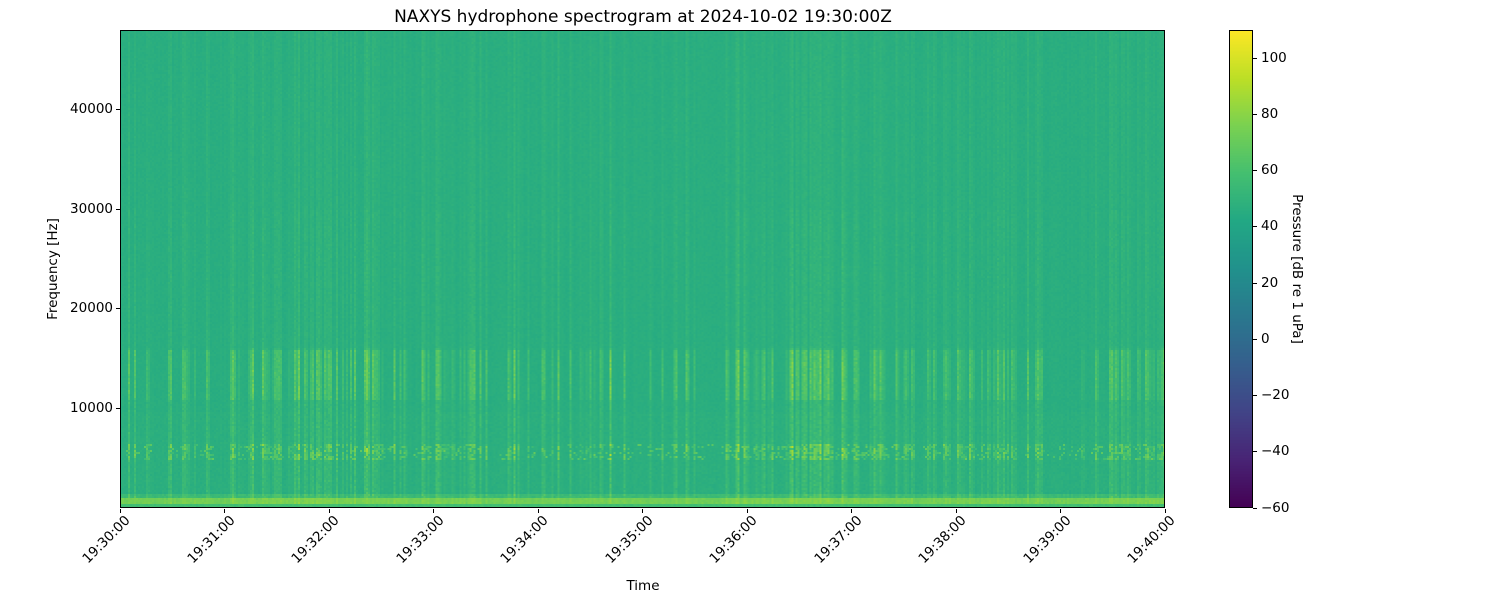 Image resolution: width=1500 pixels, height=600 pixels. Describe the element at coordinates (91, 109) in the screenshot. I see `y-tick-label: 40000` at that location.